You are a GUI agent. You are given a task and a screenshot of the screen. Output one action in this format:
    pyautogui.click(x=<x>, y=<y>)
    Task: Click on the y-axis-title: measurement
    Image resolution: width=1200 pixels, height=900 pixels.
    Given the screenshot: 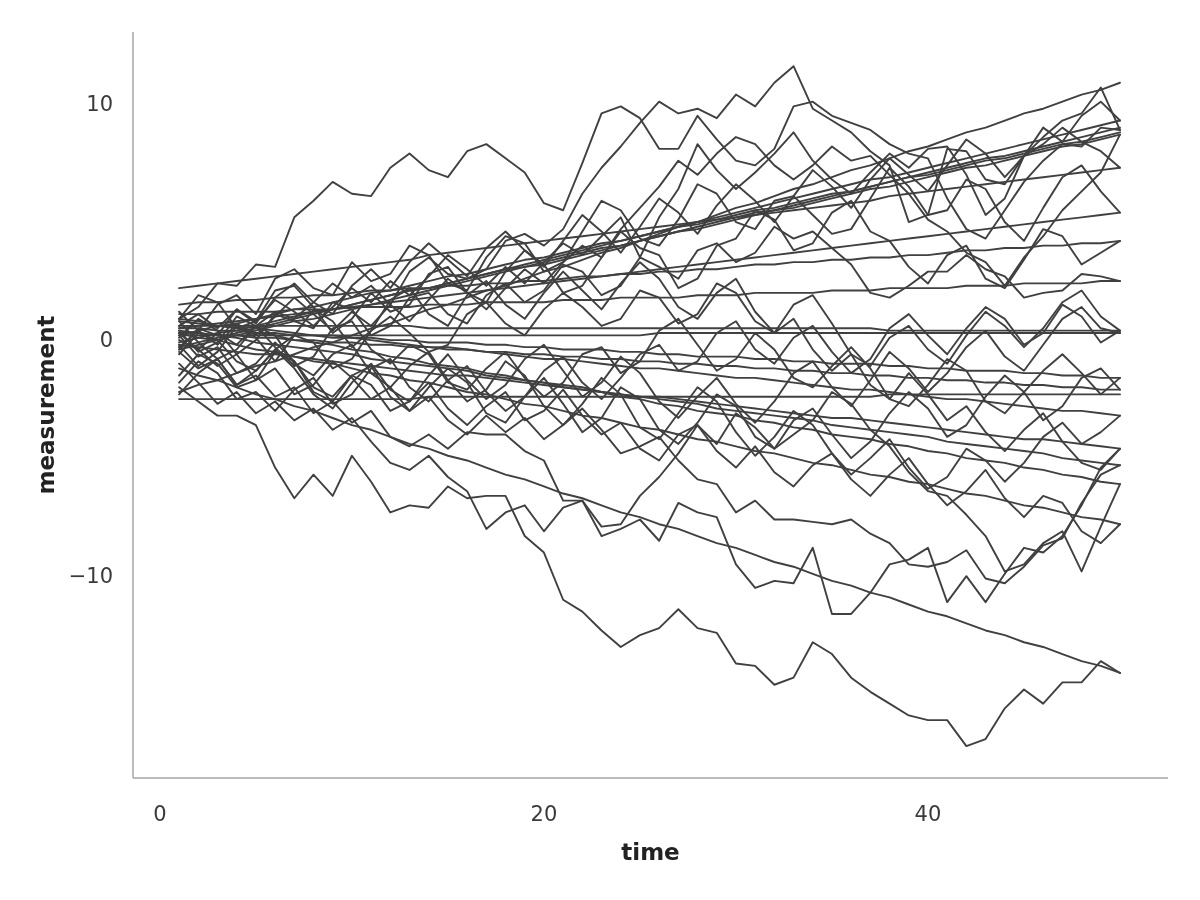 What is the action you would take?
    pyautogui.click(x=46, y=405)
    